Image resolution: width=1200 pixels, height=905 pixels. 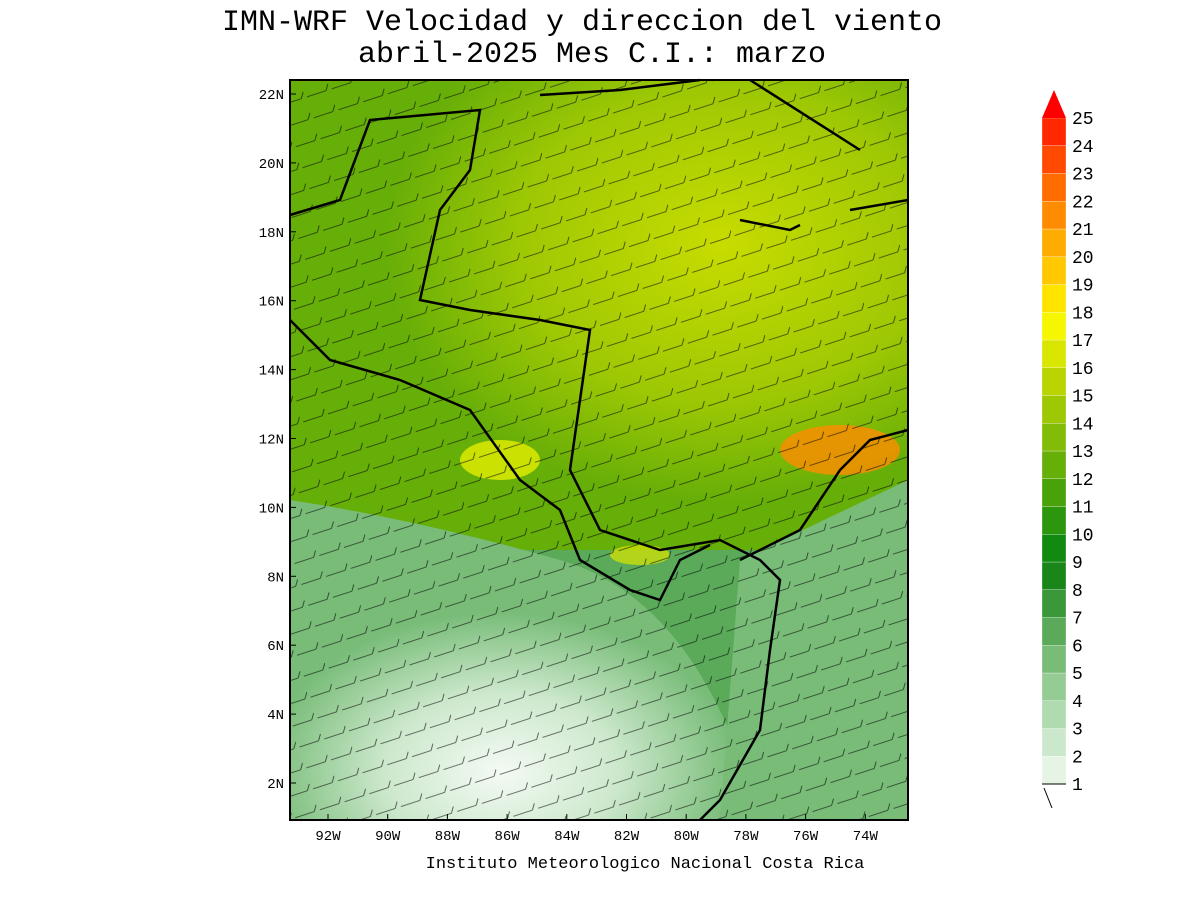 I want to click on lat-label: 10N, so click(x=271, y=509).